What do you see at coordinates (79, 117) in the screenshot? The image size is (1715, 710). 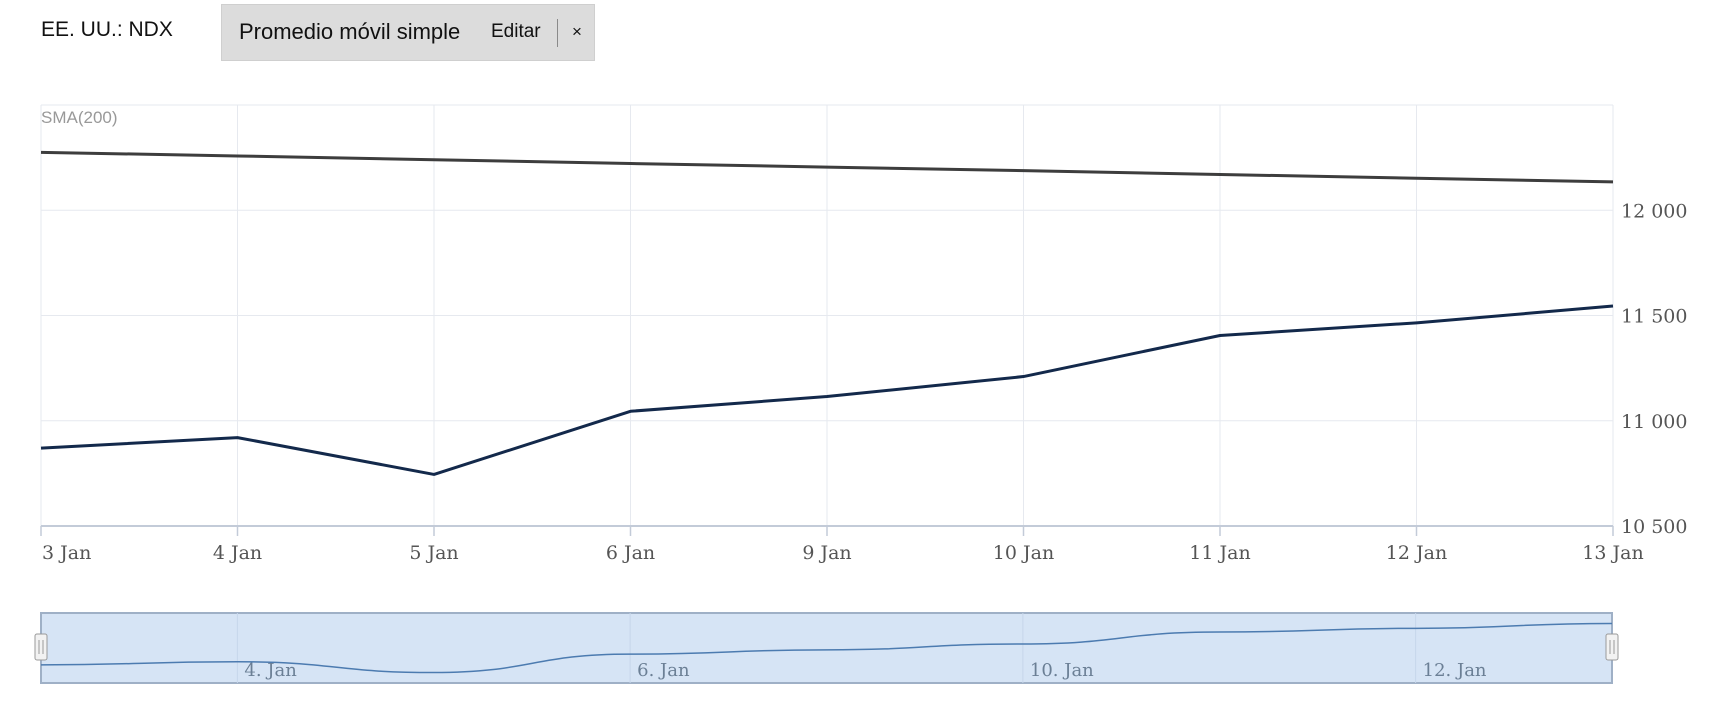 I see `sma-series-label: SMA(200)` at bounding box center [79, 117].